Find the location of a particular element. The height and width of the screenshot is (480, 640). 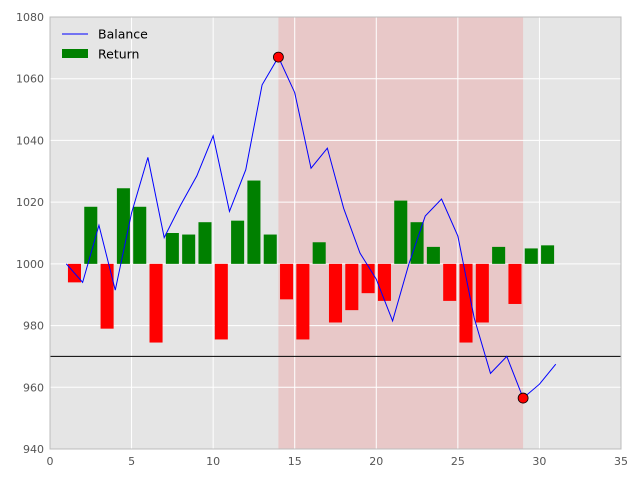

x-tick-label: 10 is located at coordinates (213, 461).